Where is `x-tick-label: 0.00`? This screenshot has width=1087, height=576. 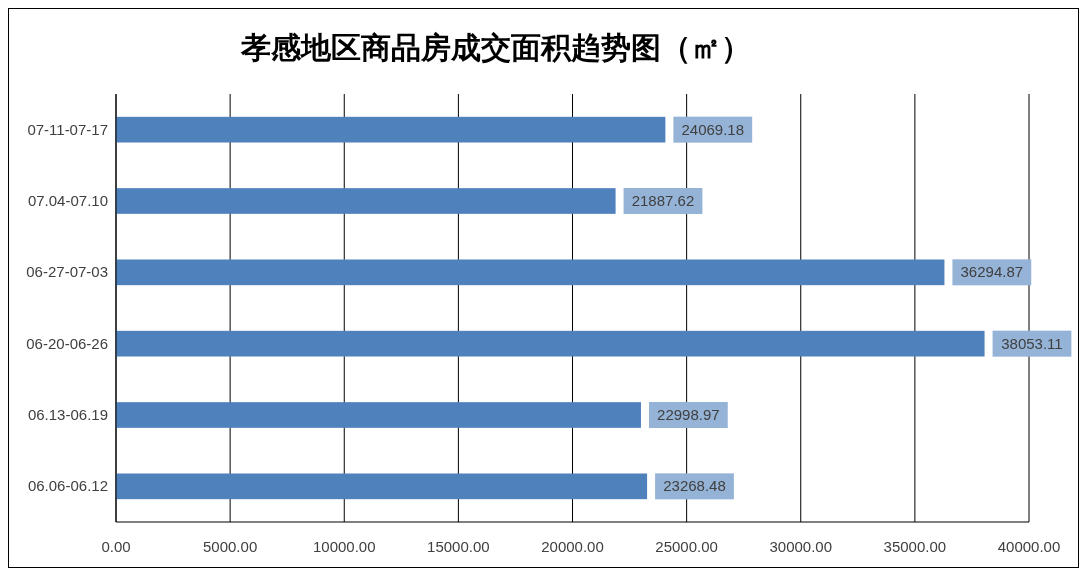 x-tick-label: 0.00 is located at coordinates (116, 546).